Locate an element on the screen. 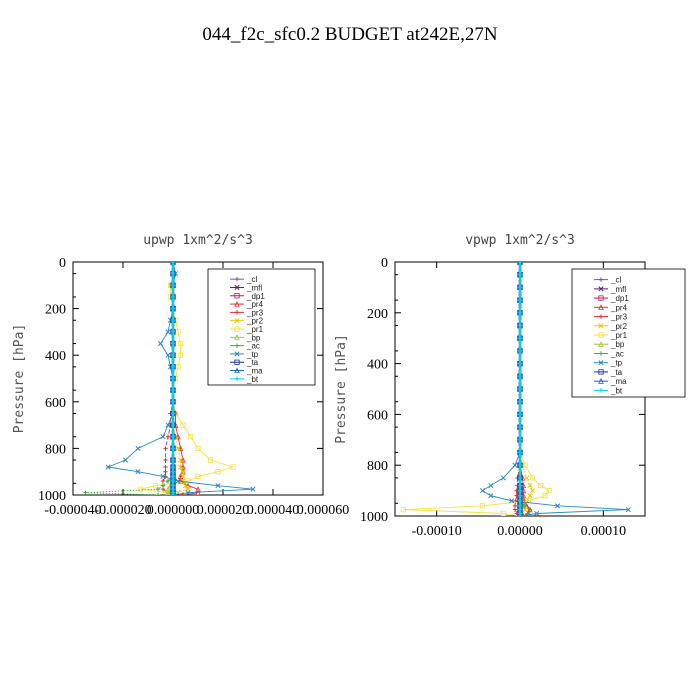 The height and width of the screenshot is (700, 700). x-tick-label: 0.00010 is located at coordinates (604, 531).